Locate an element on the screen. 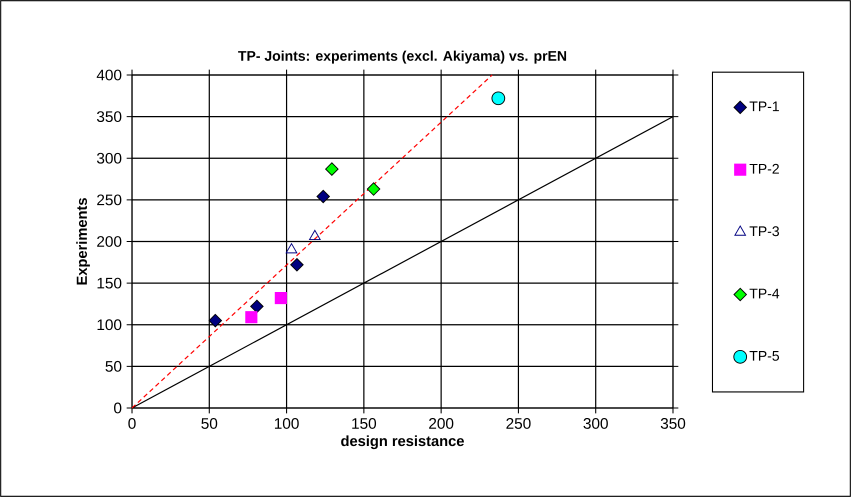  x-tick-label: 150 is located at coordinates (364, 423).